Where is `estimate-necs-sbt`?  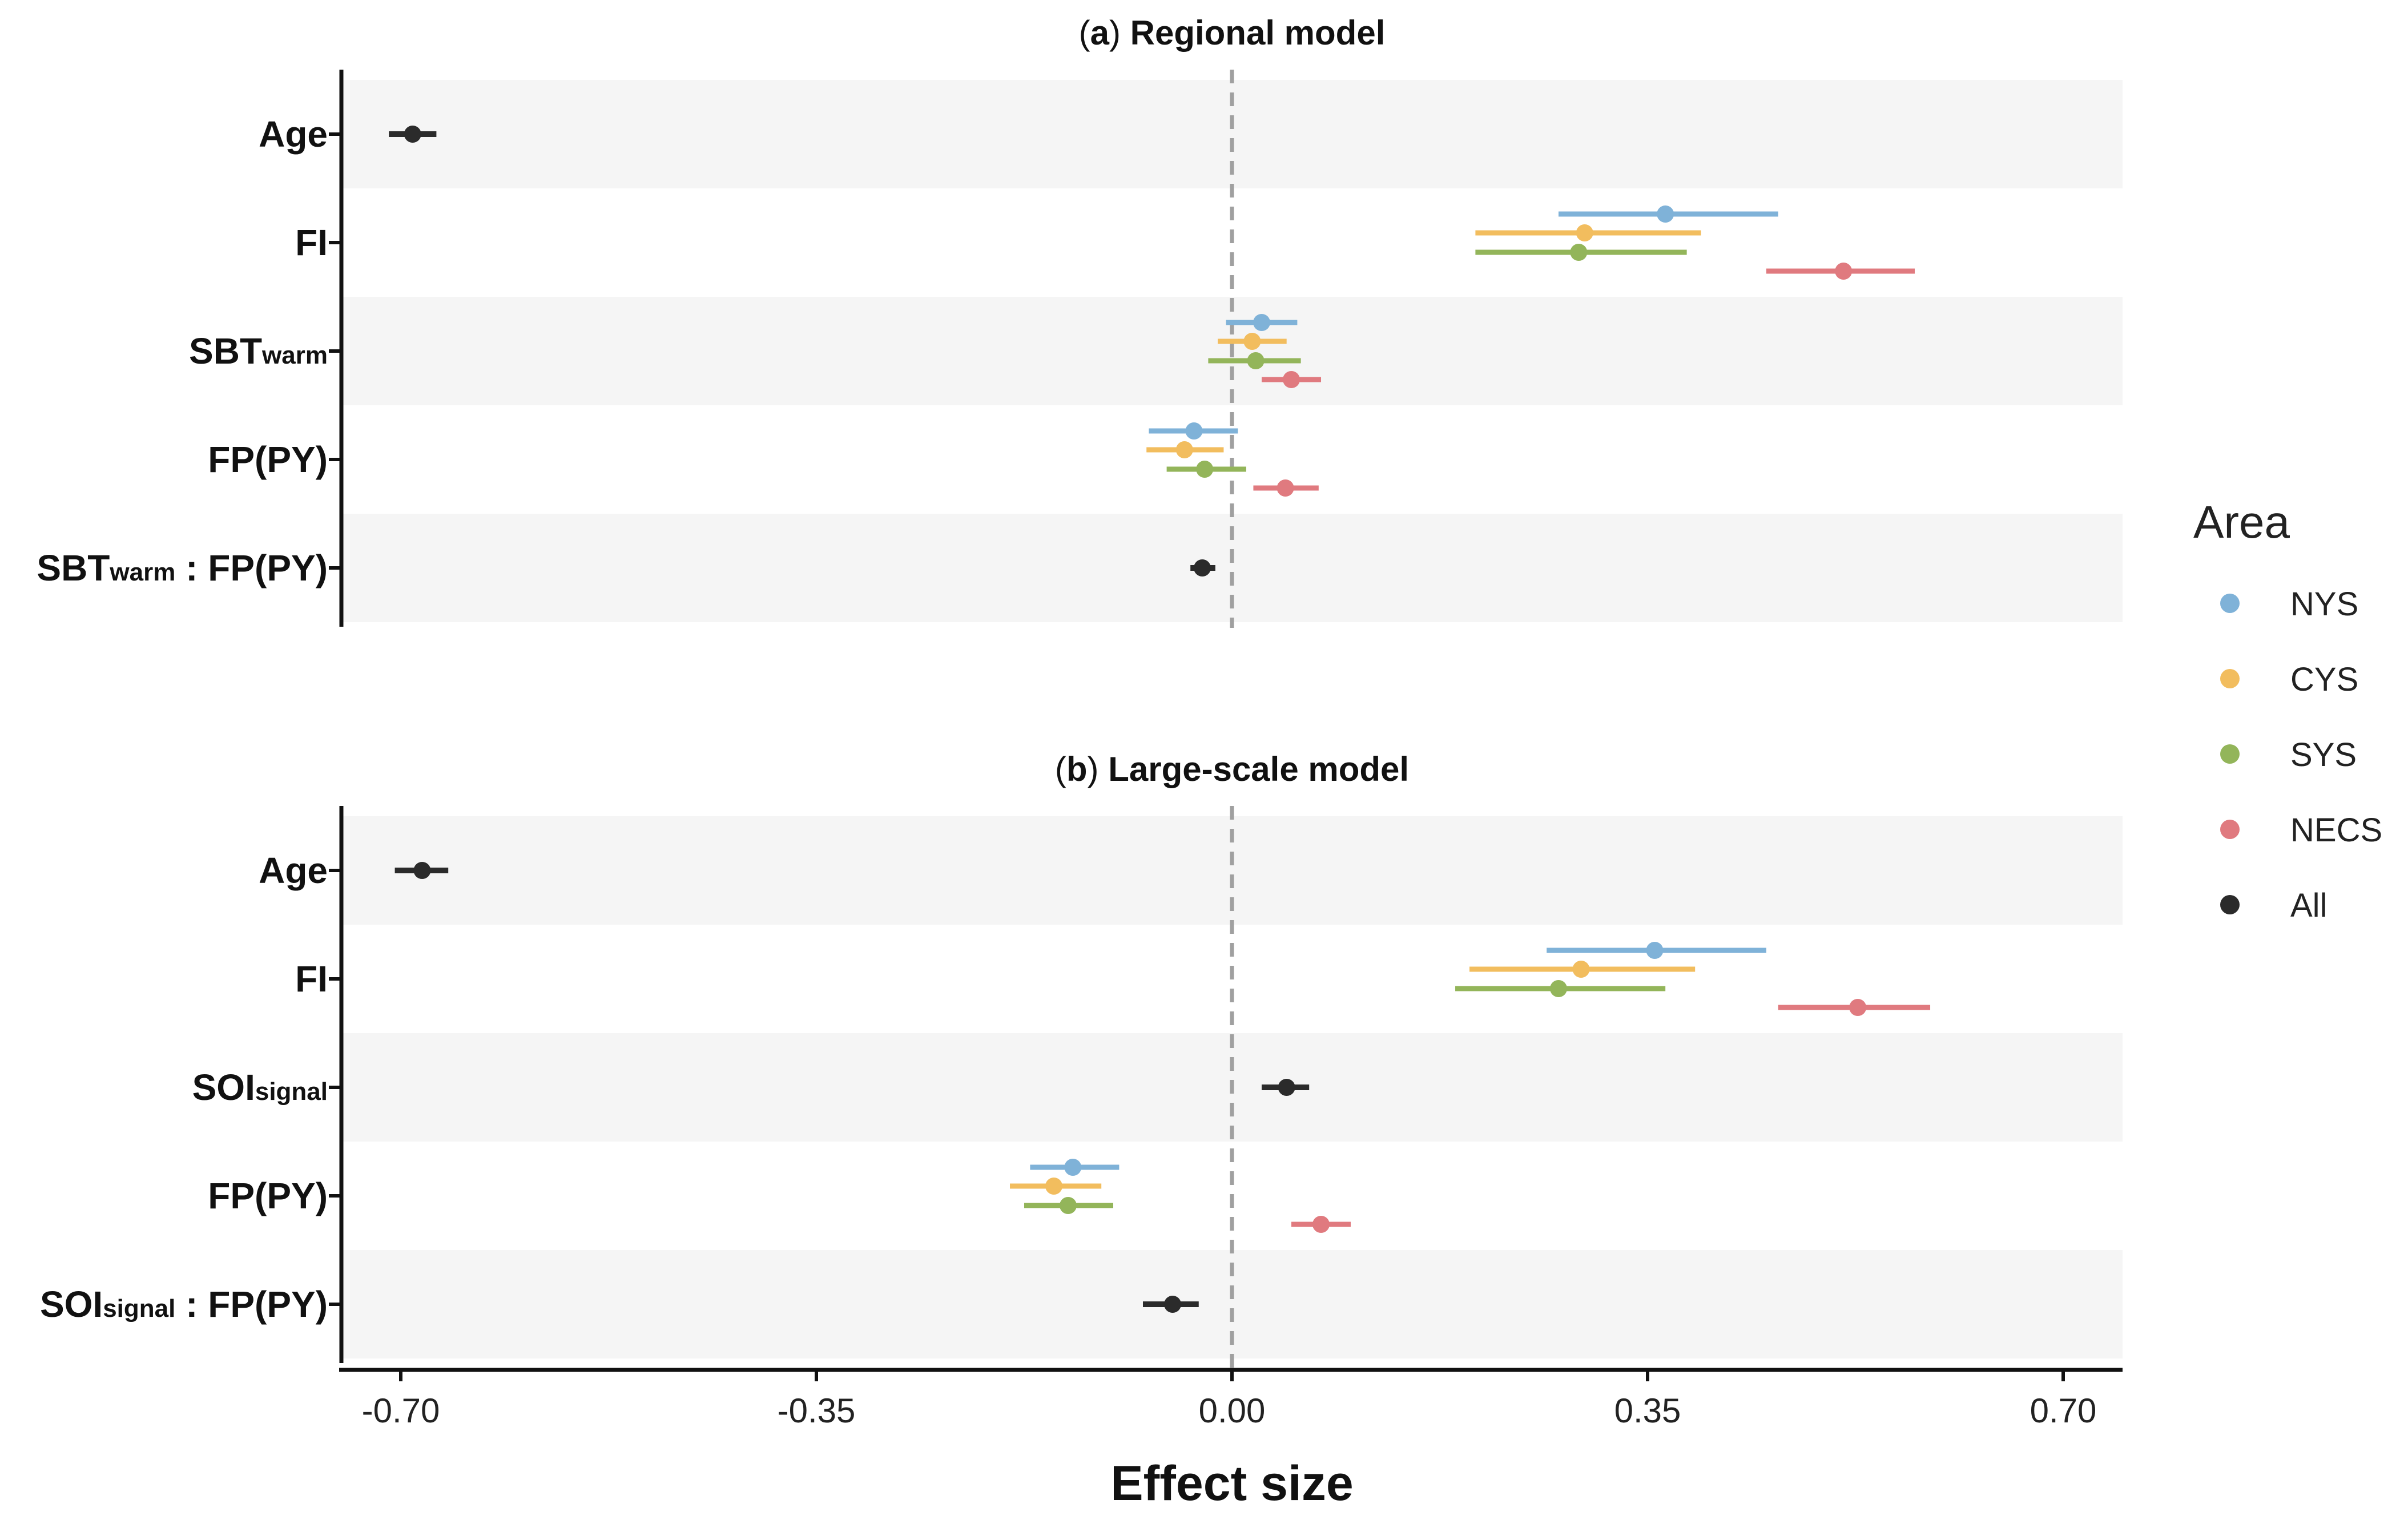
estimate-necs-sbt is located at coordinates (1291, 379).